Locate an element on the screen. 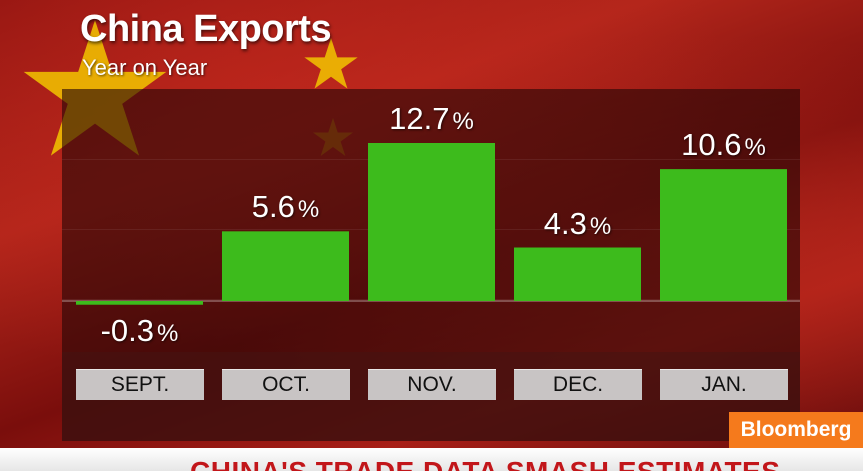 The image size is (863, 471). flag-star-small-icon is located at coordinates (331, 63).